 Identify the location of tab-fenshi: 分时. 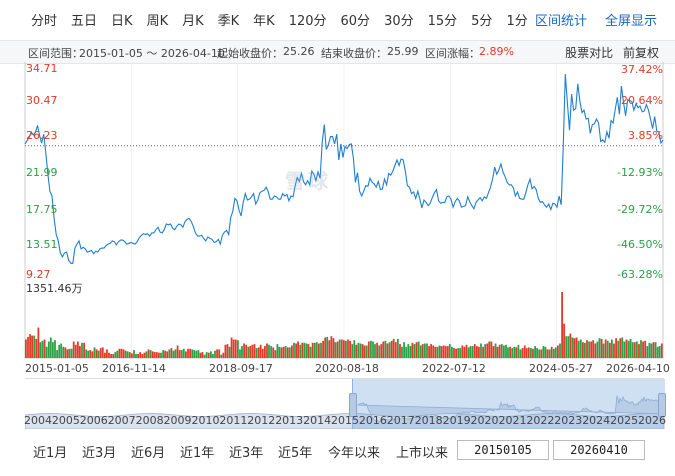
(44, 21).